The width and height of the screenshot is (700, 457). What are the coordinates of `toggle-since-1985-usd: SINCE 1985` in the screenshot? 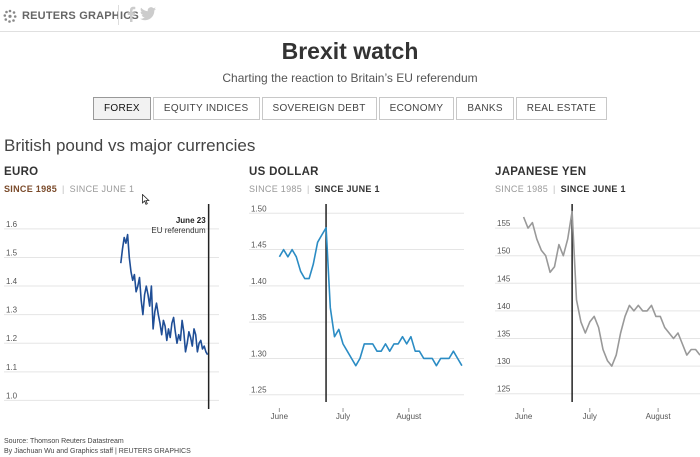 It's located at (276, 189).